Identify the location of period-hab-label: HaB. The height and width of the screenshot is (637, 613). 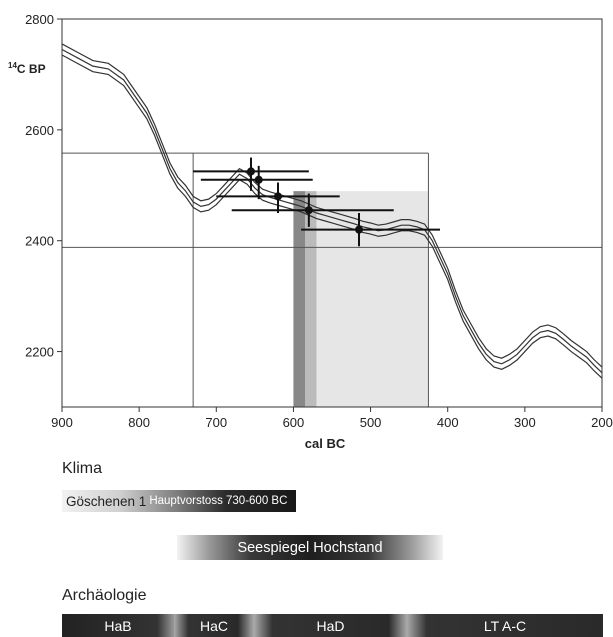
(118, 625).